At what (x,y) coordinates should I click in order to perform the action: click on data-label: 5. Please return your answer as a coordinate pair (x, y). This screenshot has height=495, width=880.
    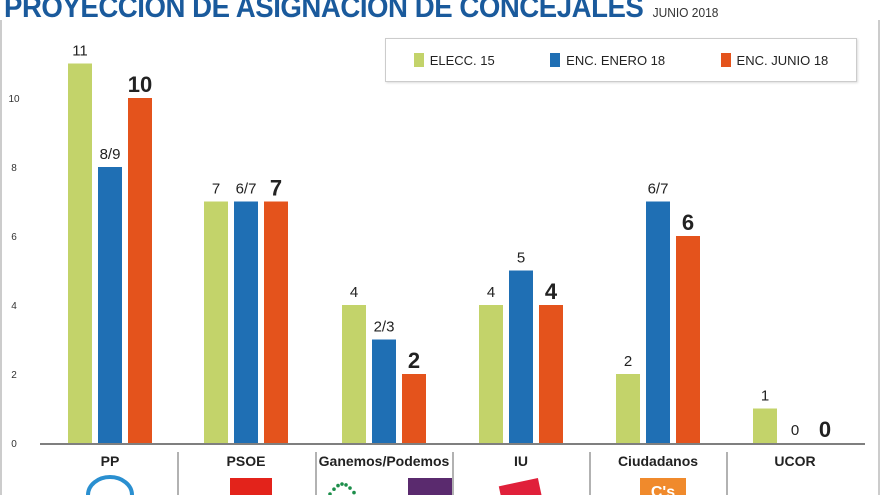
    Looking at the image, I should click on (521, 258).